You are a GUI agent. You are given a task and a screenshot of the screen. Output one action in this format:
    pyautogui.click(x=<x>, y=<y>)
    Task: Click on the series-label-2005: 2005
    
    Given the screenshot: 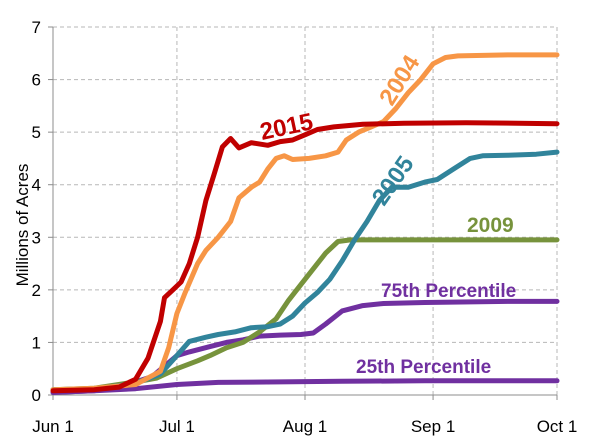 What is the action you would take?
    pyautogui.click(x=393, y=180)
    